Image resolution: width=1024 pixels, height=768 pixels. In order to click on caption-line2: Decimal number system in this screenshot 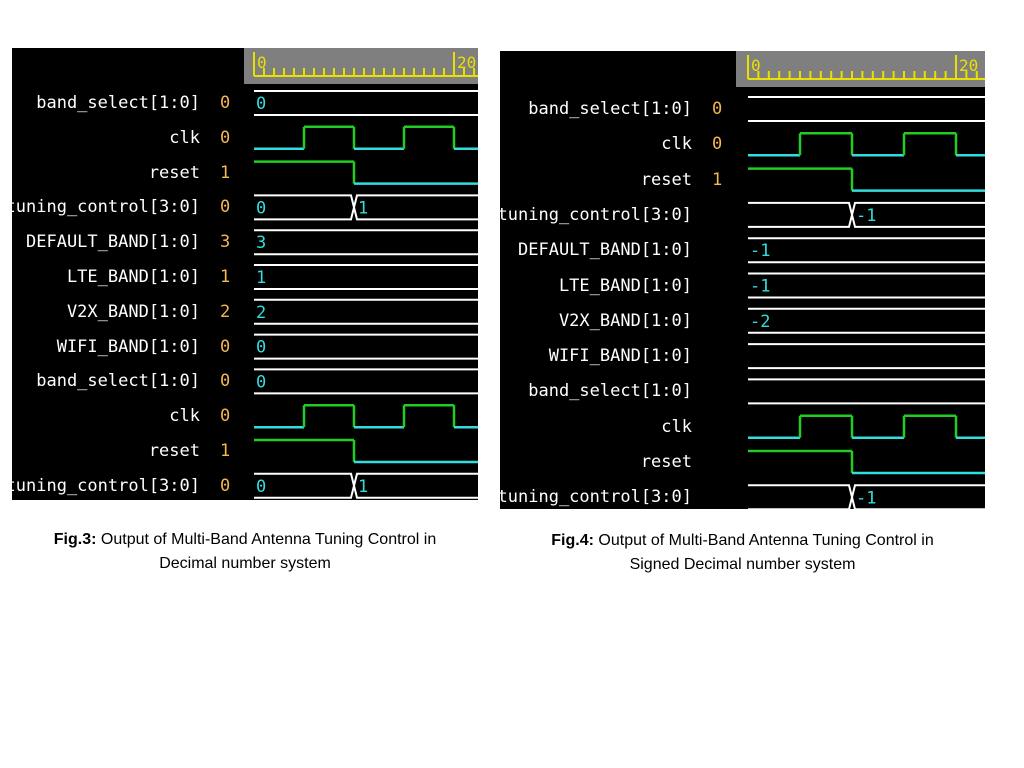, I will do `click(245, 563)`.